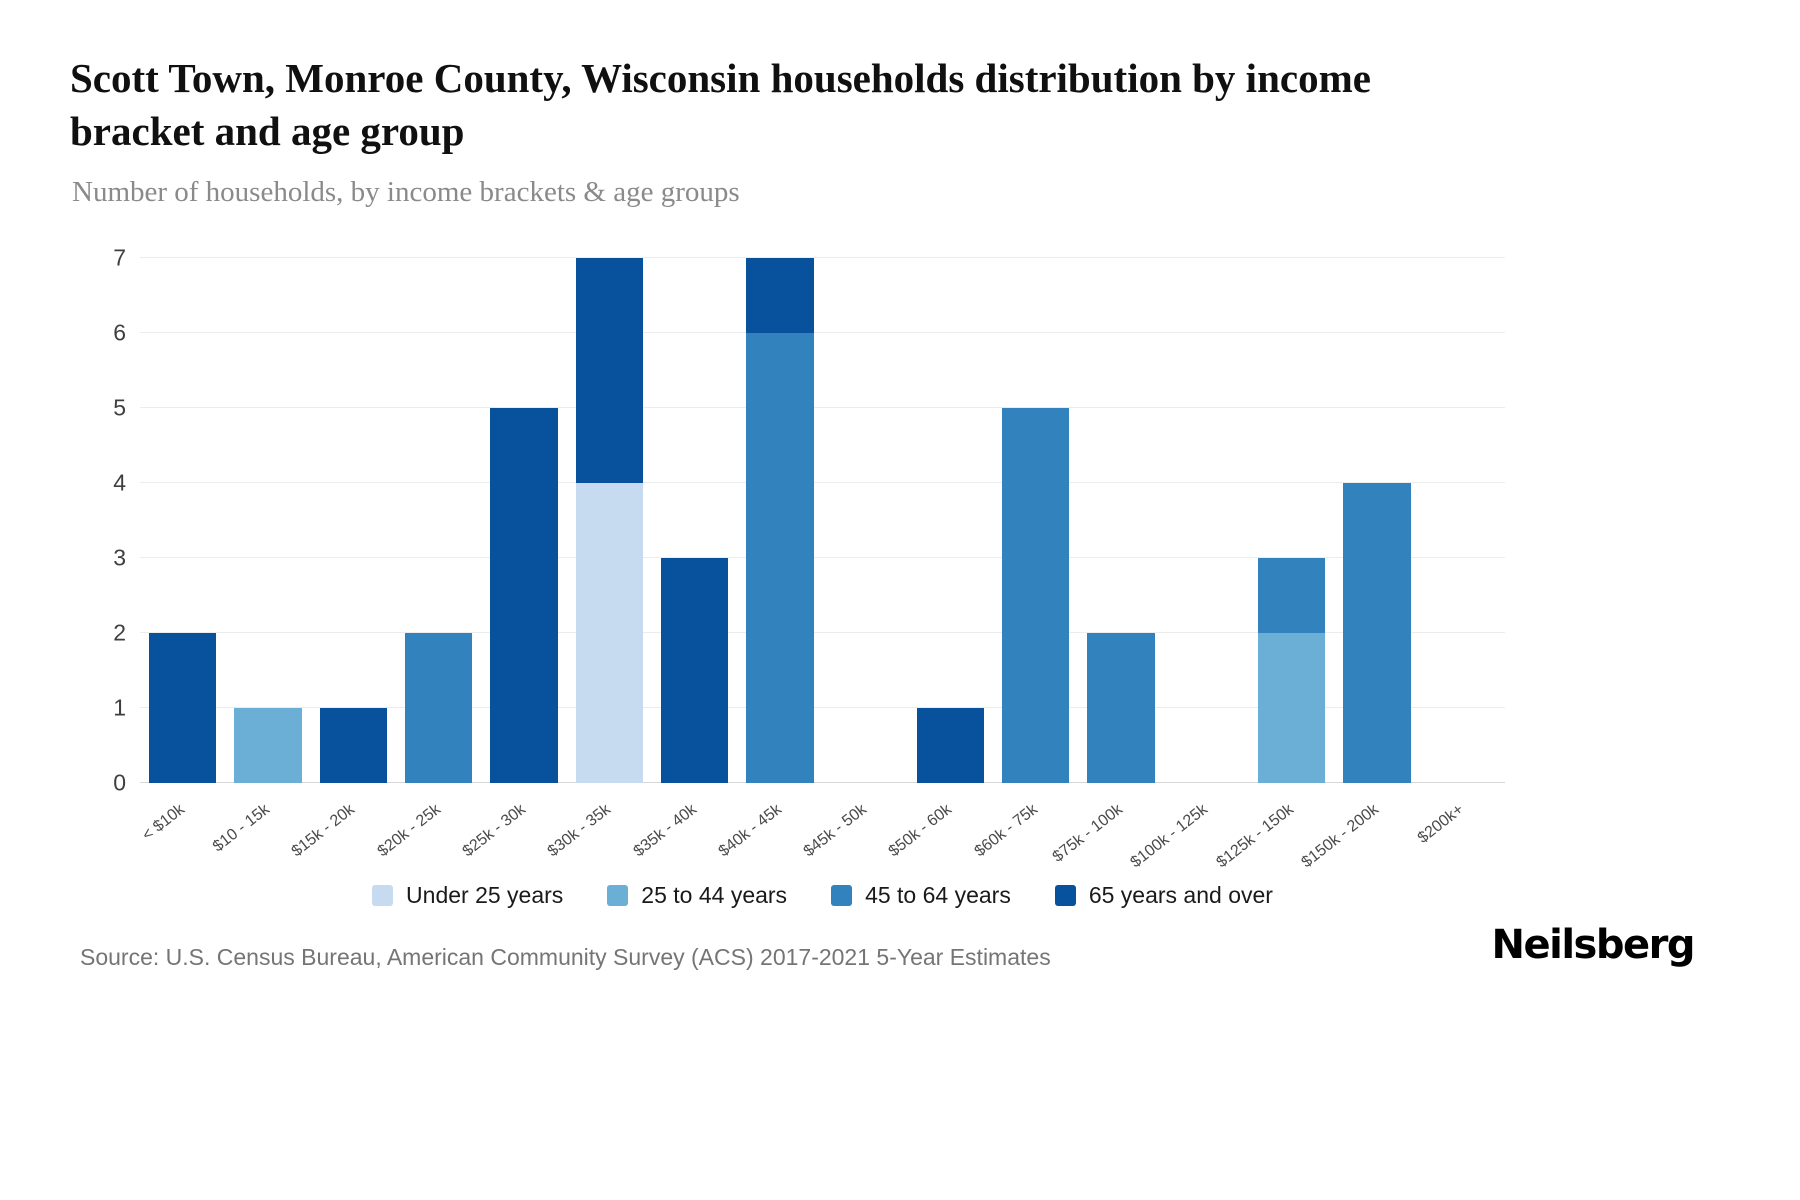 The image size is (1800, 1200). I want to click on y-tick-label: 1, so click(119, 707).